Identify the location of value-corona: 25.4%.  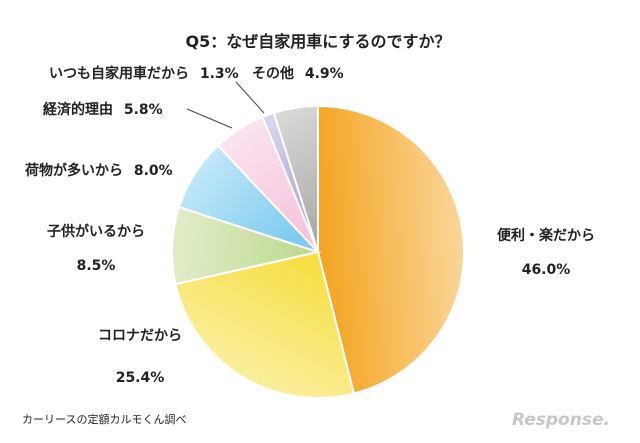
(140, 378).